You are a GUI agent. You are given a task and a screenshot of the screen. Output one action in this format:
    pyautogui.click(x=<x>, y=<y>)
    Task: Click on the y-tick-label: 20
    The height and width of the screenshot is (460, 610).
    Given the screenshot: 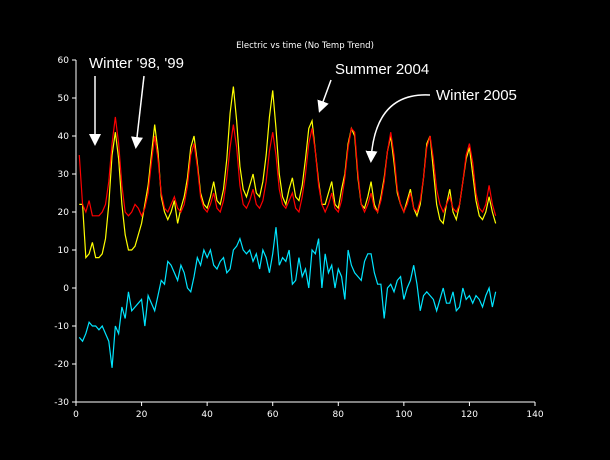 What is the action you would take?
    pyautogui.click(x=64, y=213)
    